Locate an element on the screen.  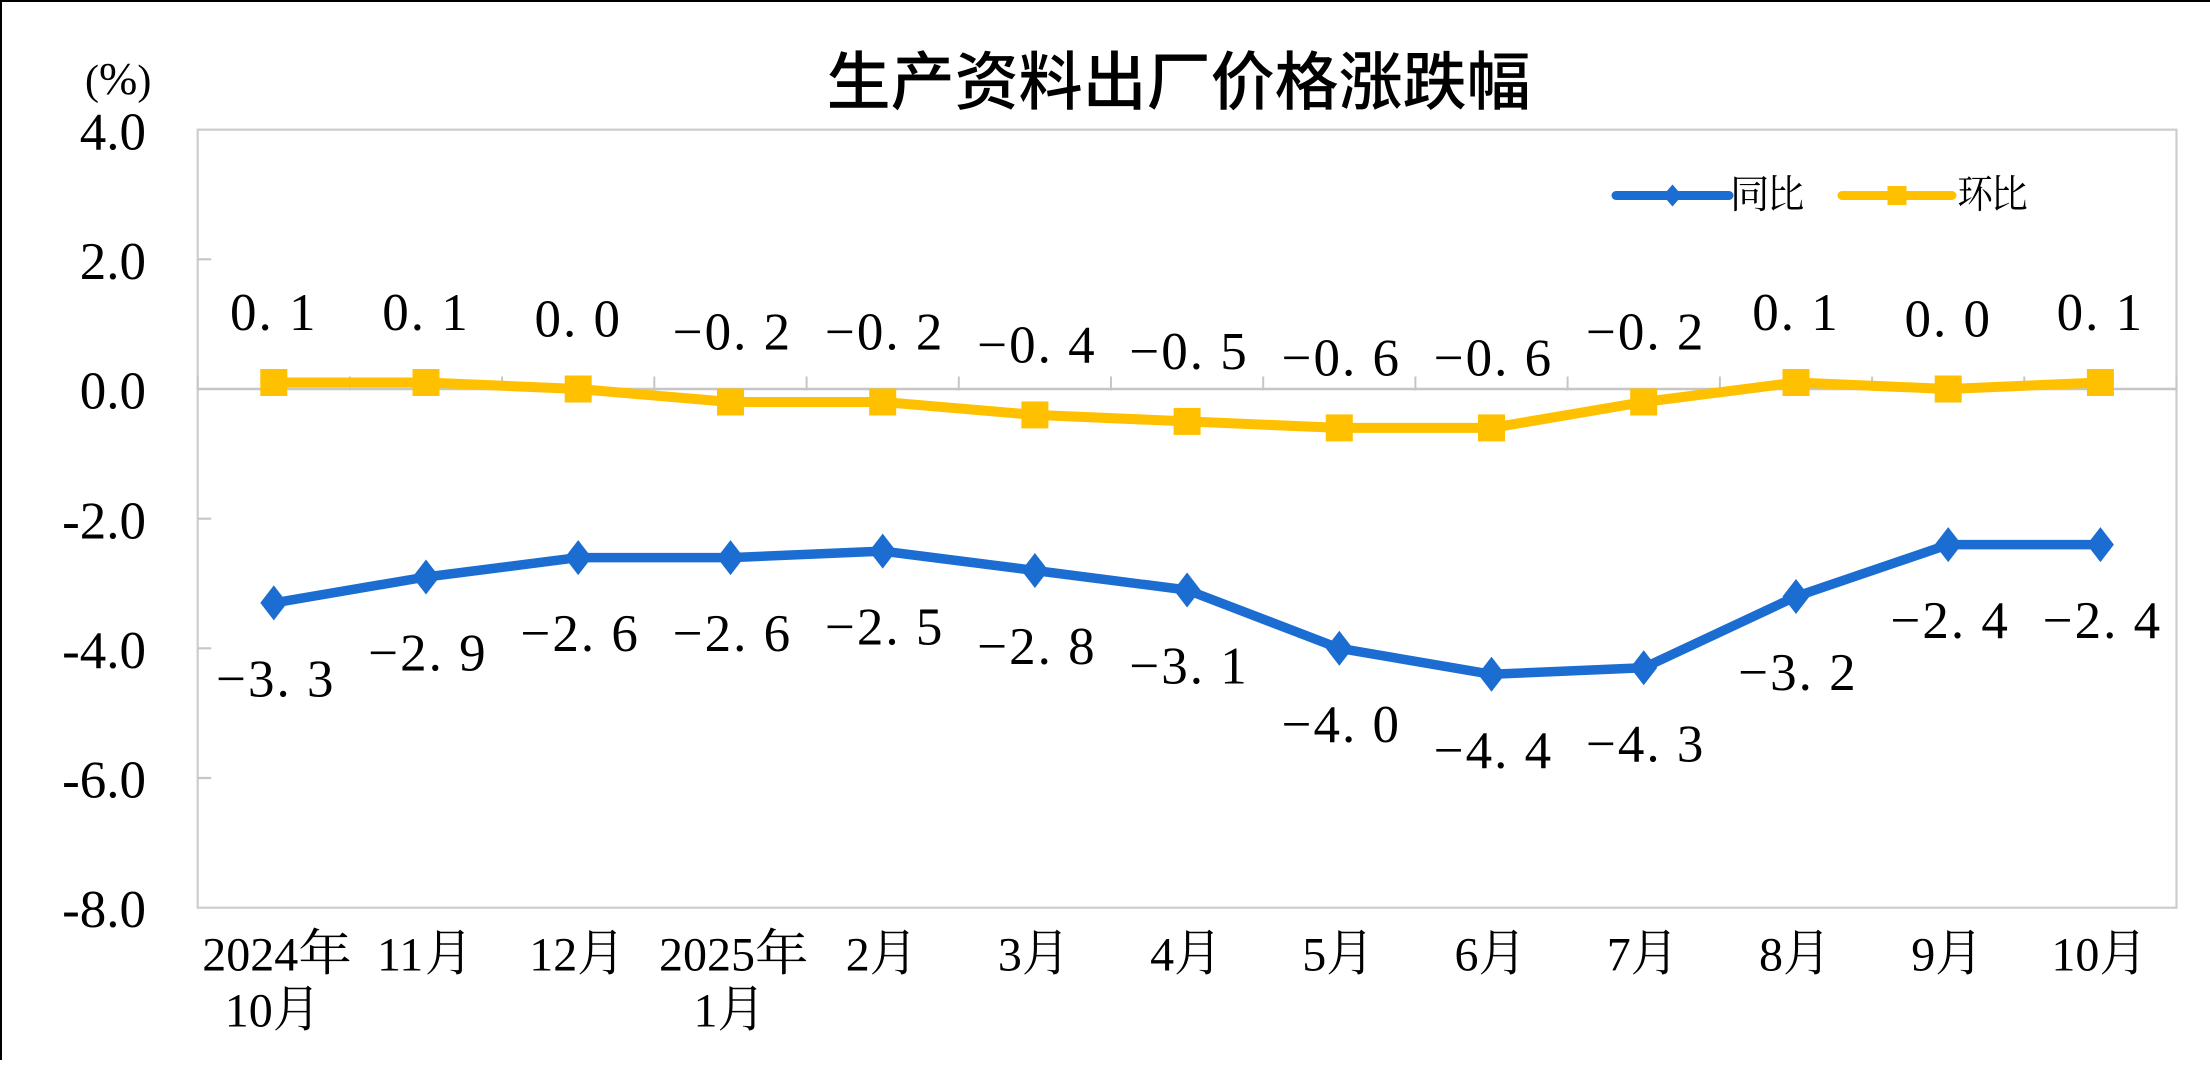
svg-text: -4.0 is located at coordinates (104, 651).